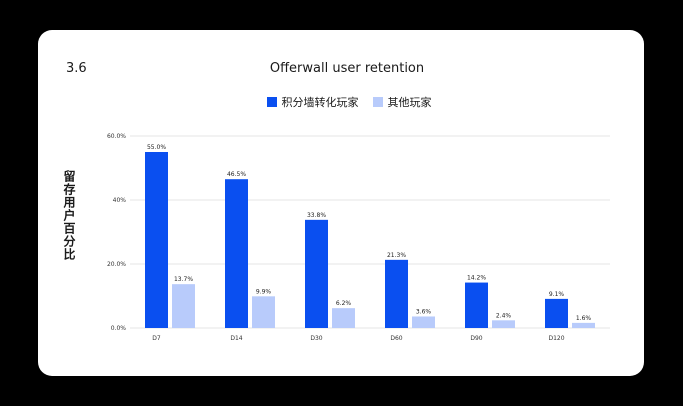 The width and height of the screenshot is (683, 406). Describe the element at coordinates (316, 215) in the screenshot. I see `data-label: 33.8%` at that location.